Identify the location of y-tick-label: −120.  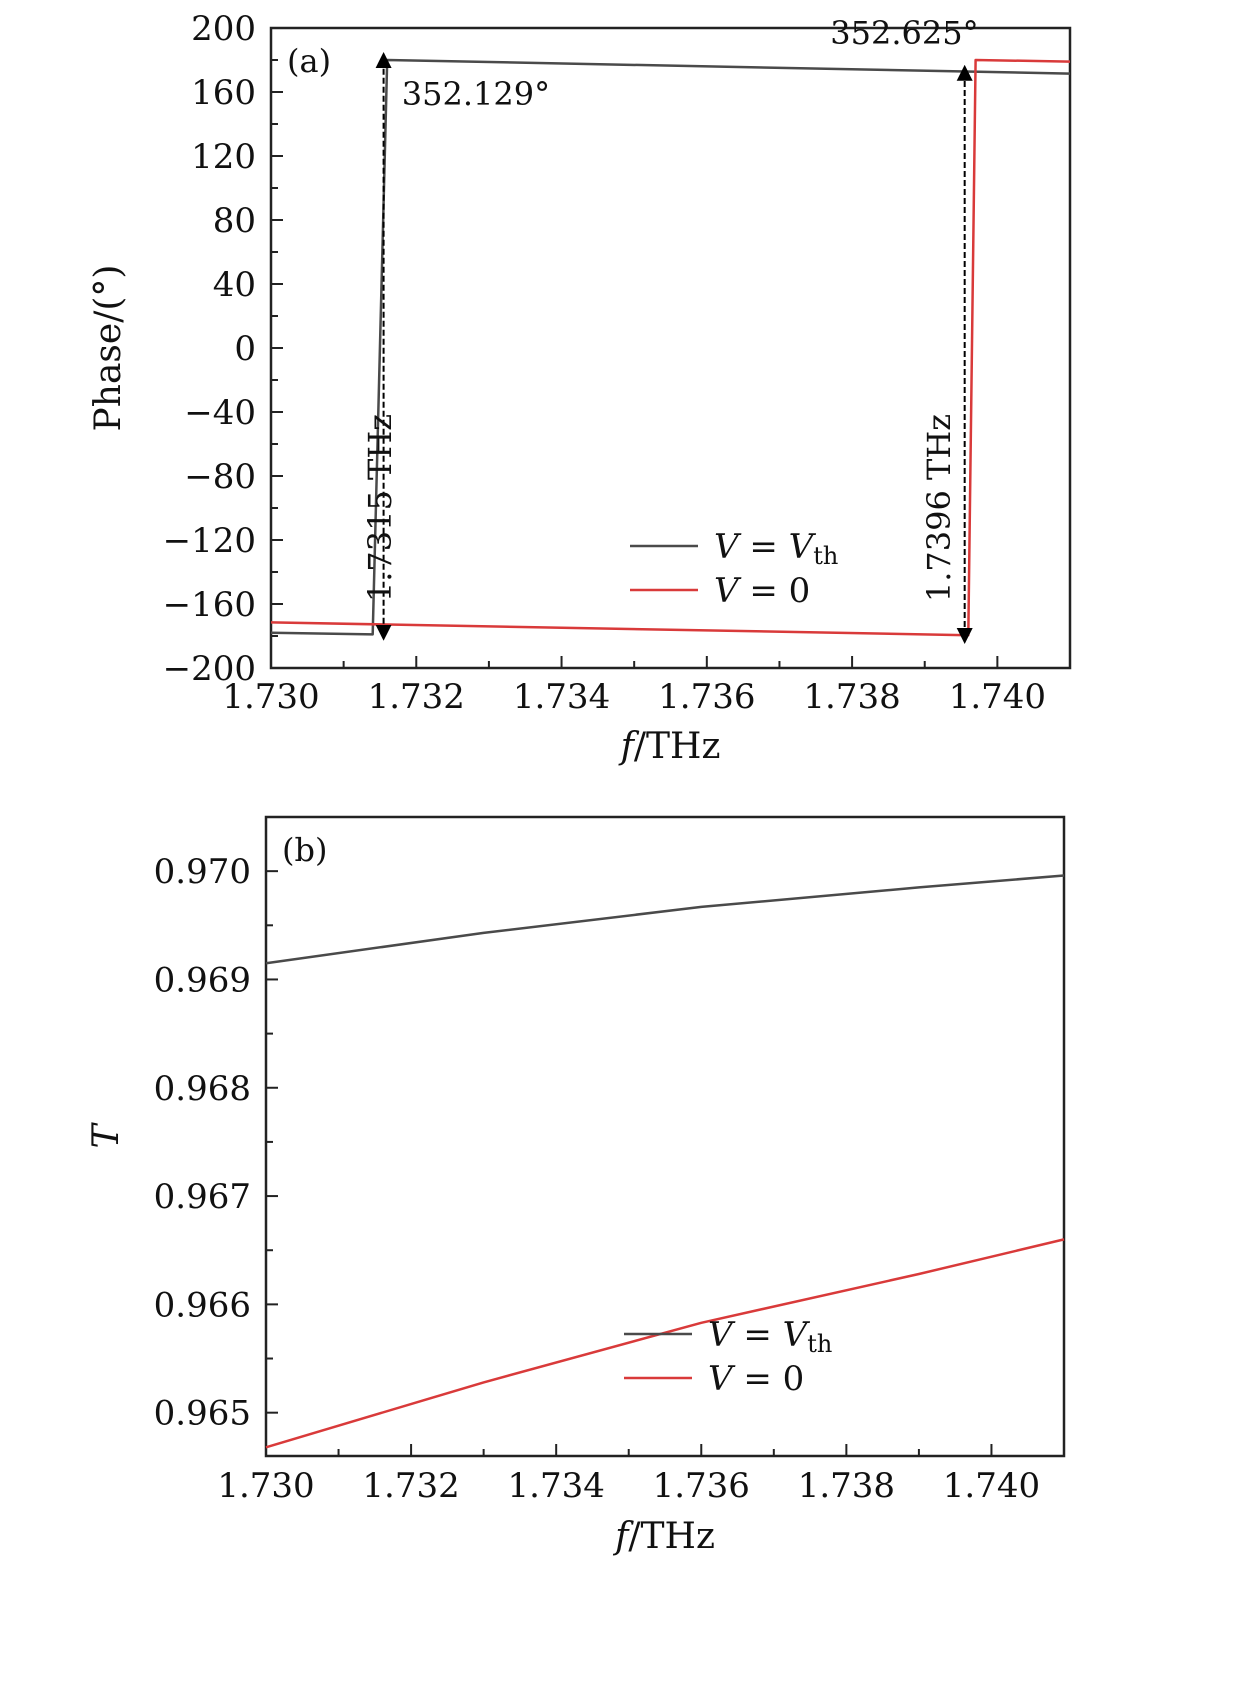
(209, 541).